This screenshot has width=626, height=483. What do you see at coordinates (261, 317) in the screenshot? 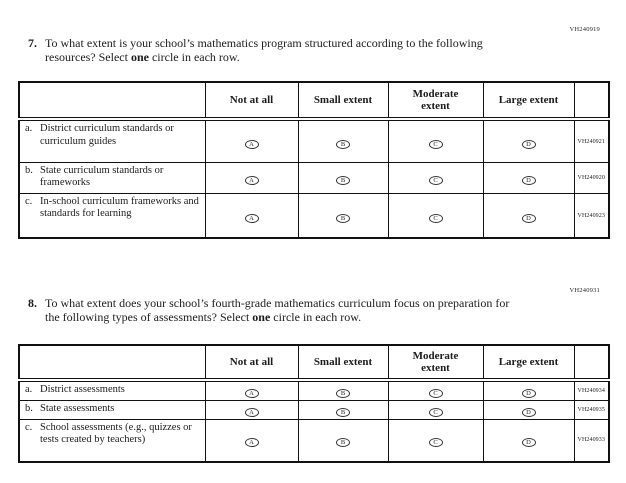
I see `question-8-bold-word: one` at bounding box center [261, 317].